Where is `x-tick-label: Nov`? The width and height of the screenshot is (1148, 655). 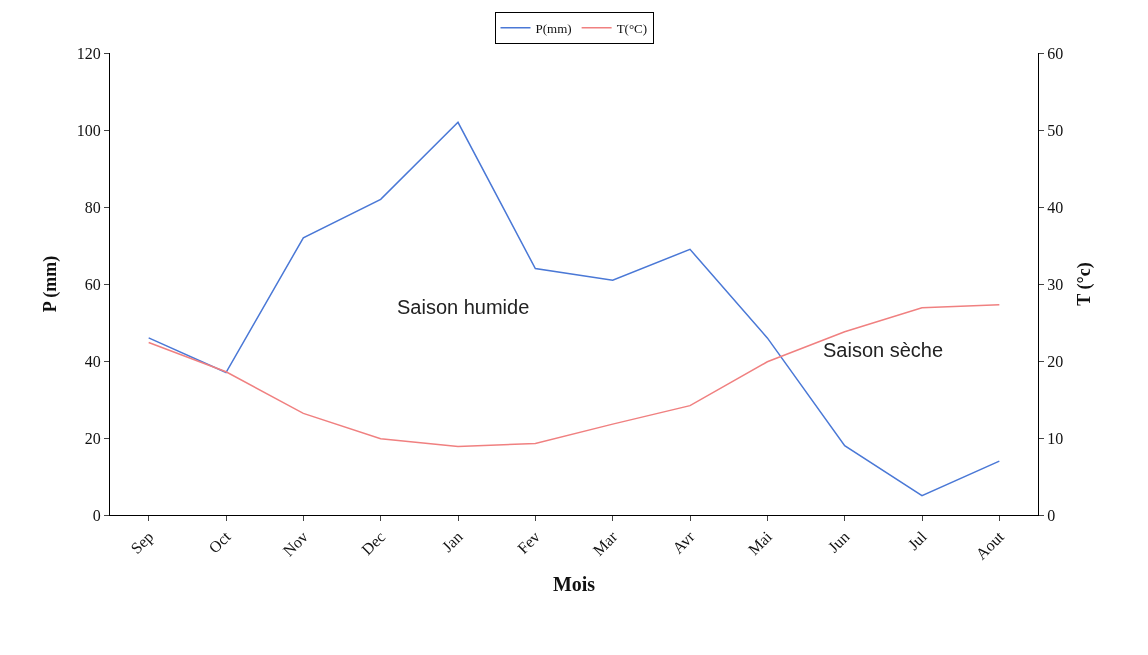
x-tick-label: Nov is located at coordinates (295, 543).